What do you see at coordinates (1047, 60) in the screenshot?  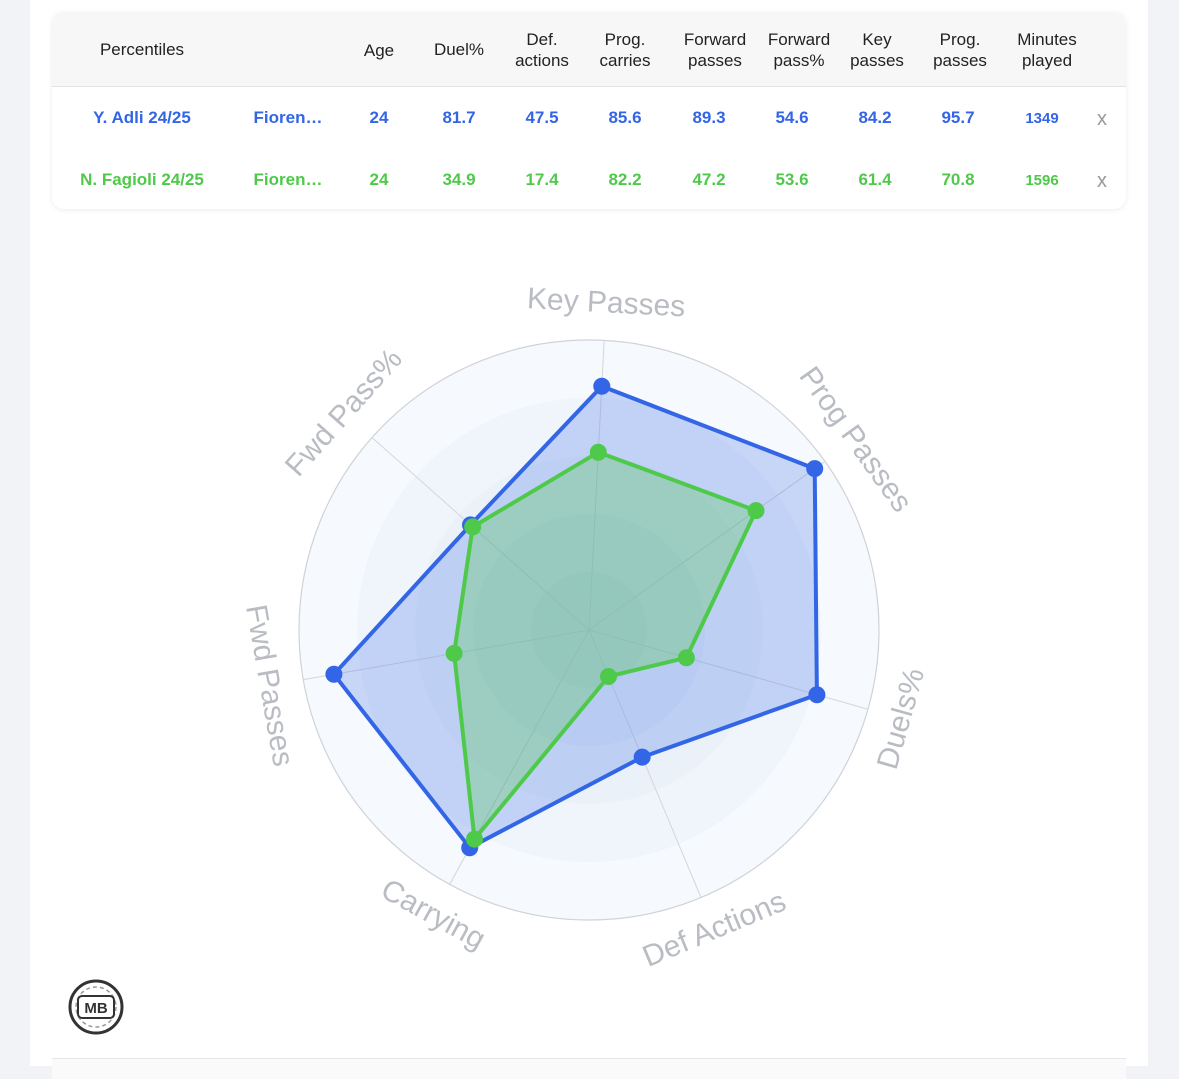 I see `header-minutes-played-line2: played` at bounding box center [1047, 60].